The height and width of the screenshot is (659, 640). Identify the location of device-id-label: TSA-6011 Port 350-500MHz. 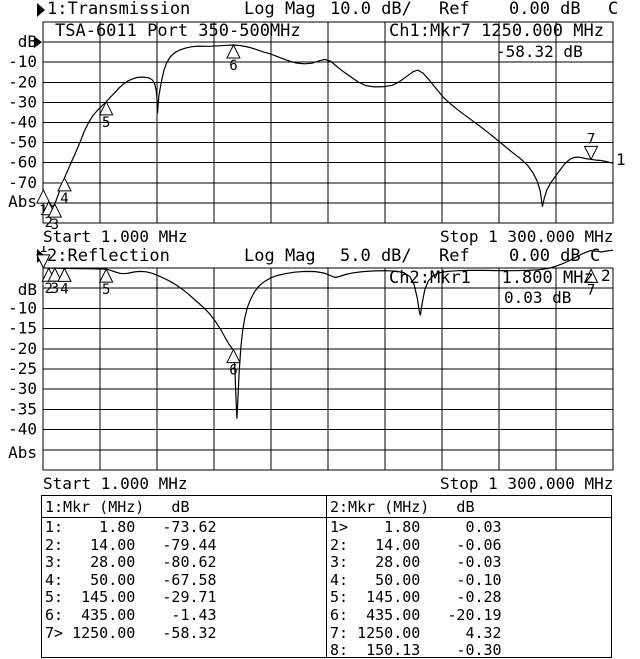
(178, 31).